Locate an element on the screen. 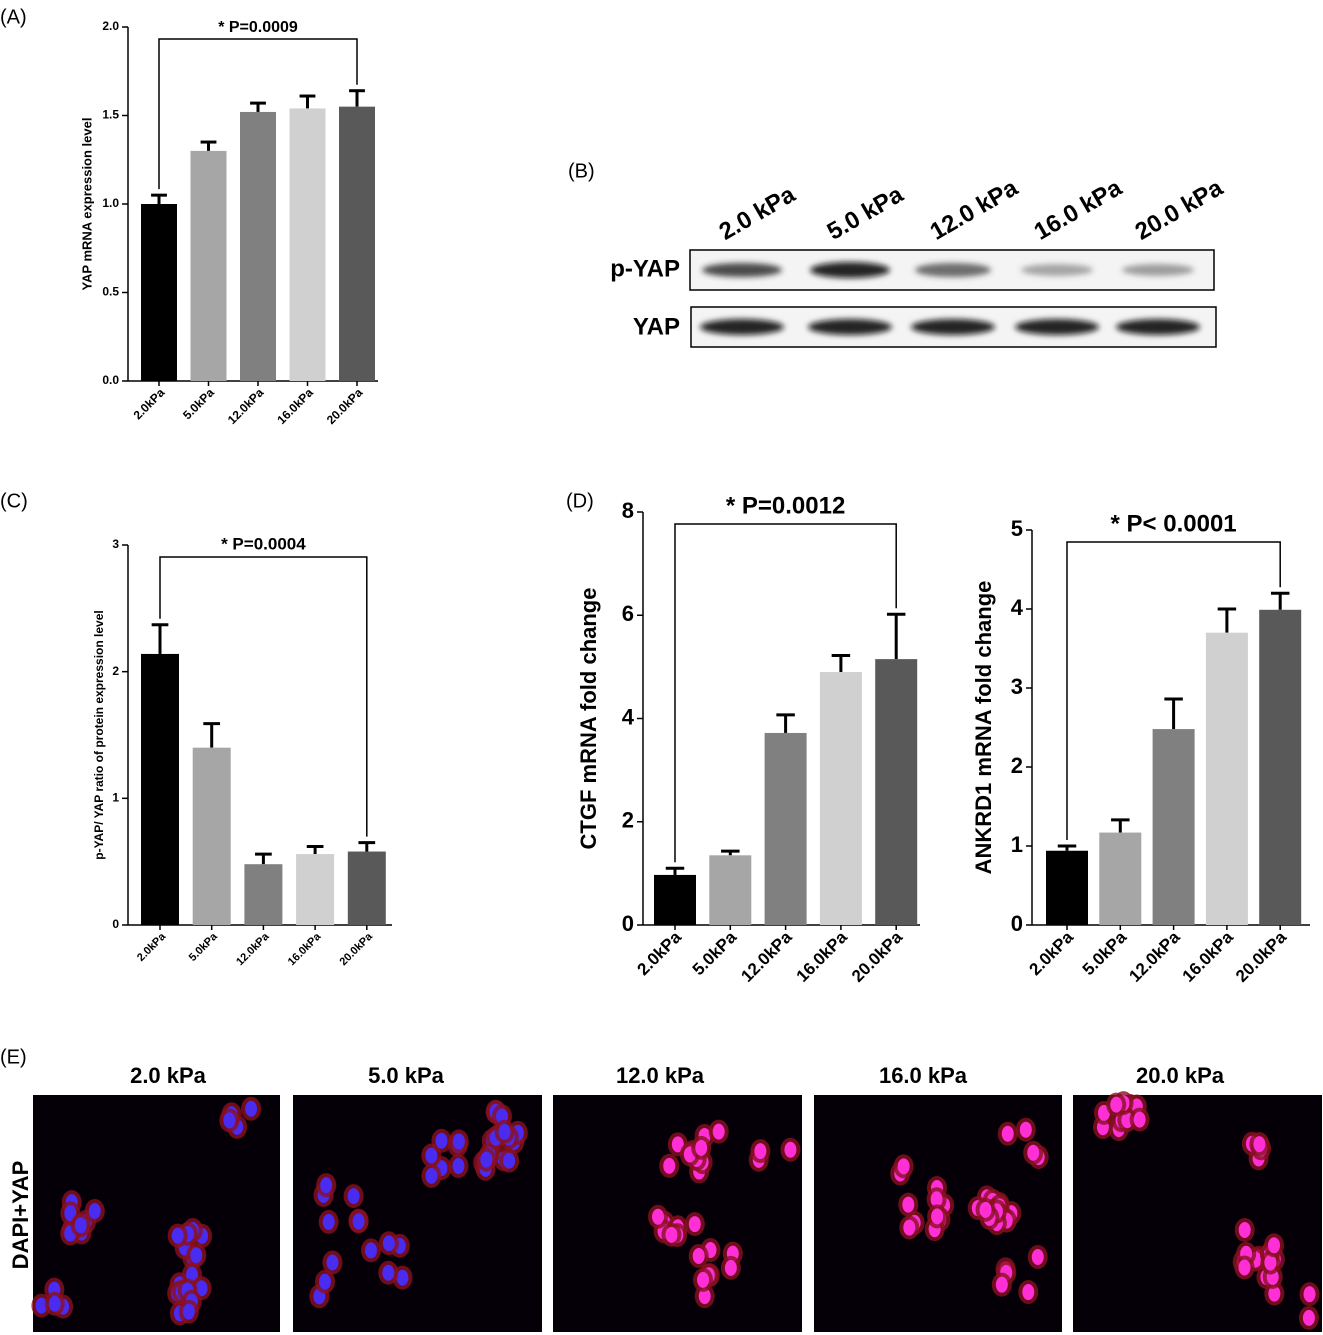 The width and height of the screenshot is (1323, 1335). panel-label: (C) is located at coordinates (14, 501).